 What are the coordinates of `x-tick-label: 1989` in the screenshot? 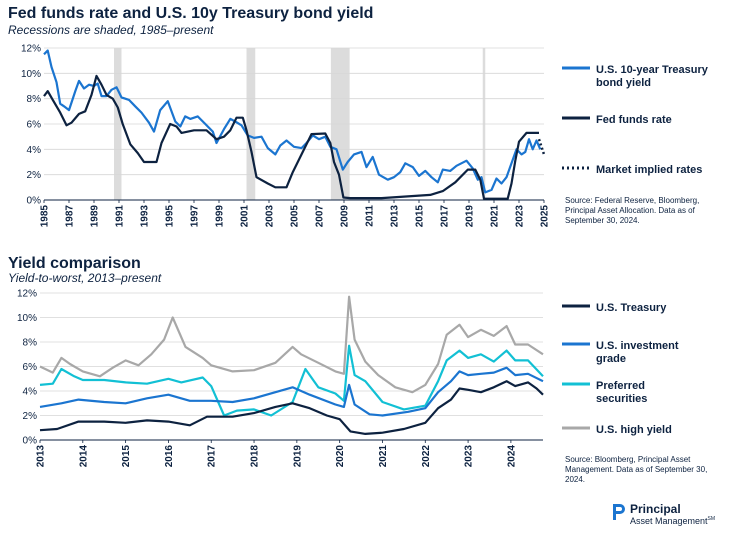 It's located at (95, 216).